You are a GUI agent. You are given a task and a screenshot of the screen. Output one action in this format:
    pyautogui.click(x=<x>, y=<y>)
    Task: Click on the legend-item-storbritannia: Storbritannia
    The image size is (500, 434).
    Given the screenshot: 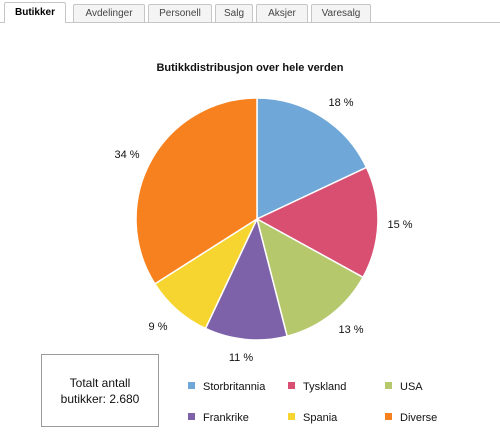 What is the action you would take?
    pyautogui.click(x=226, y=387)
    